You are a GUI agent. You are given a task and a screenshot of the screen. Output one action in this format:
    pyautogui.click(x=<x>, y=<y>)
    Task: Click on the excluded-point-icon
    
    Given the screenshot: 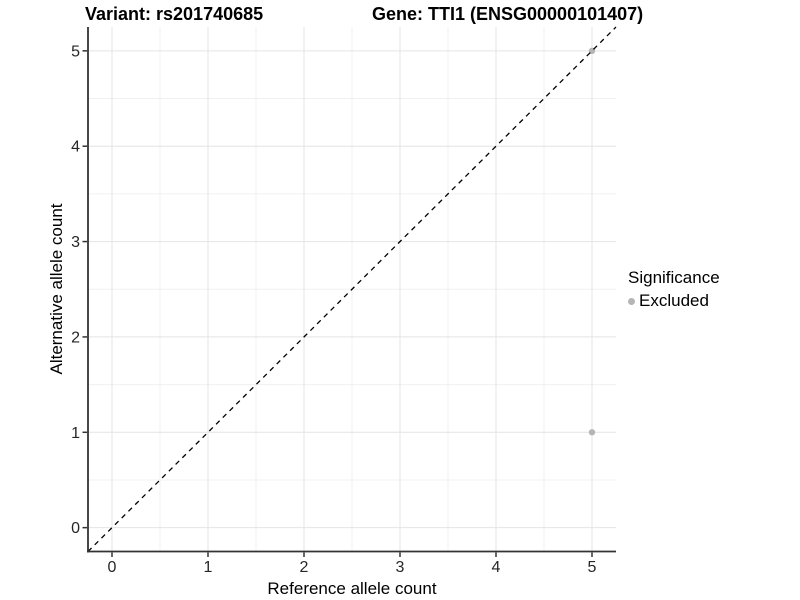 What is the action you would take?
    pyautogui.click(x=631, y=301)
    